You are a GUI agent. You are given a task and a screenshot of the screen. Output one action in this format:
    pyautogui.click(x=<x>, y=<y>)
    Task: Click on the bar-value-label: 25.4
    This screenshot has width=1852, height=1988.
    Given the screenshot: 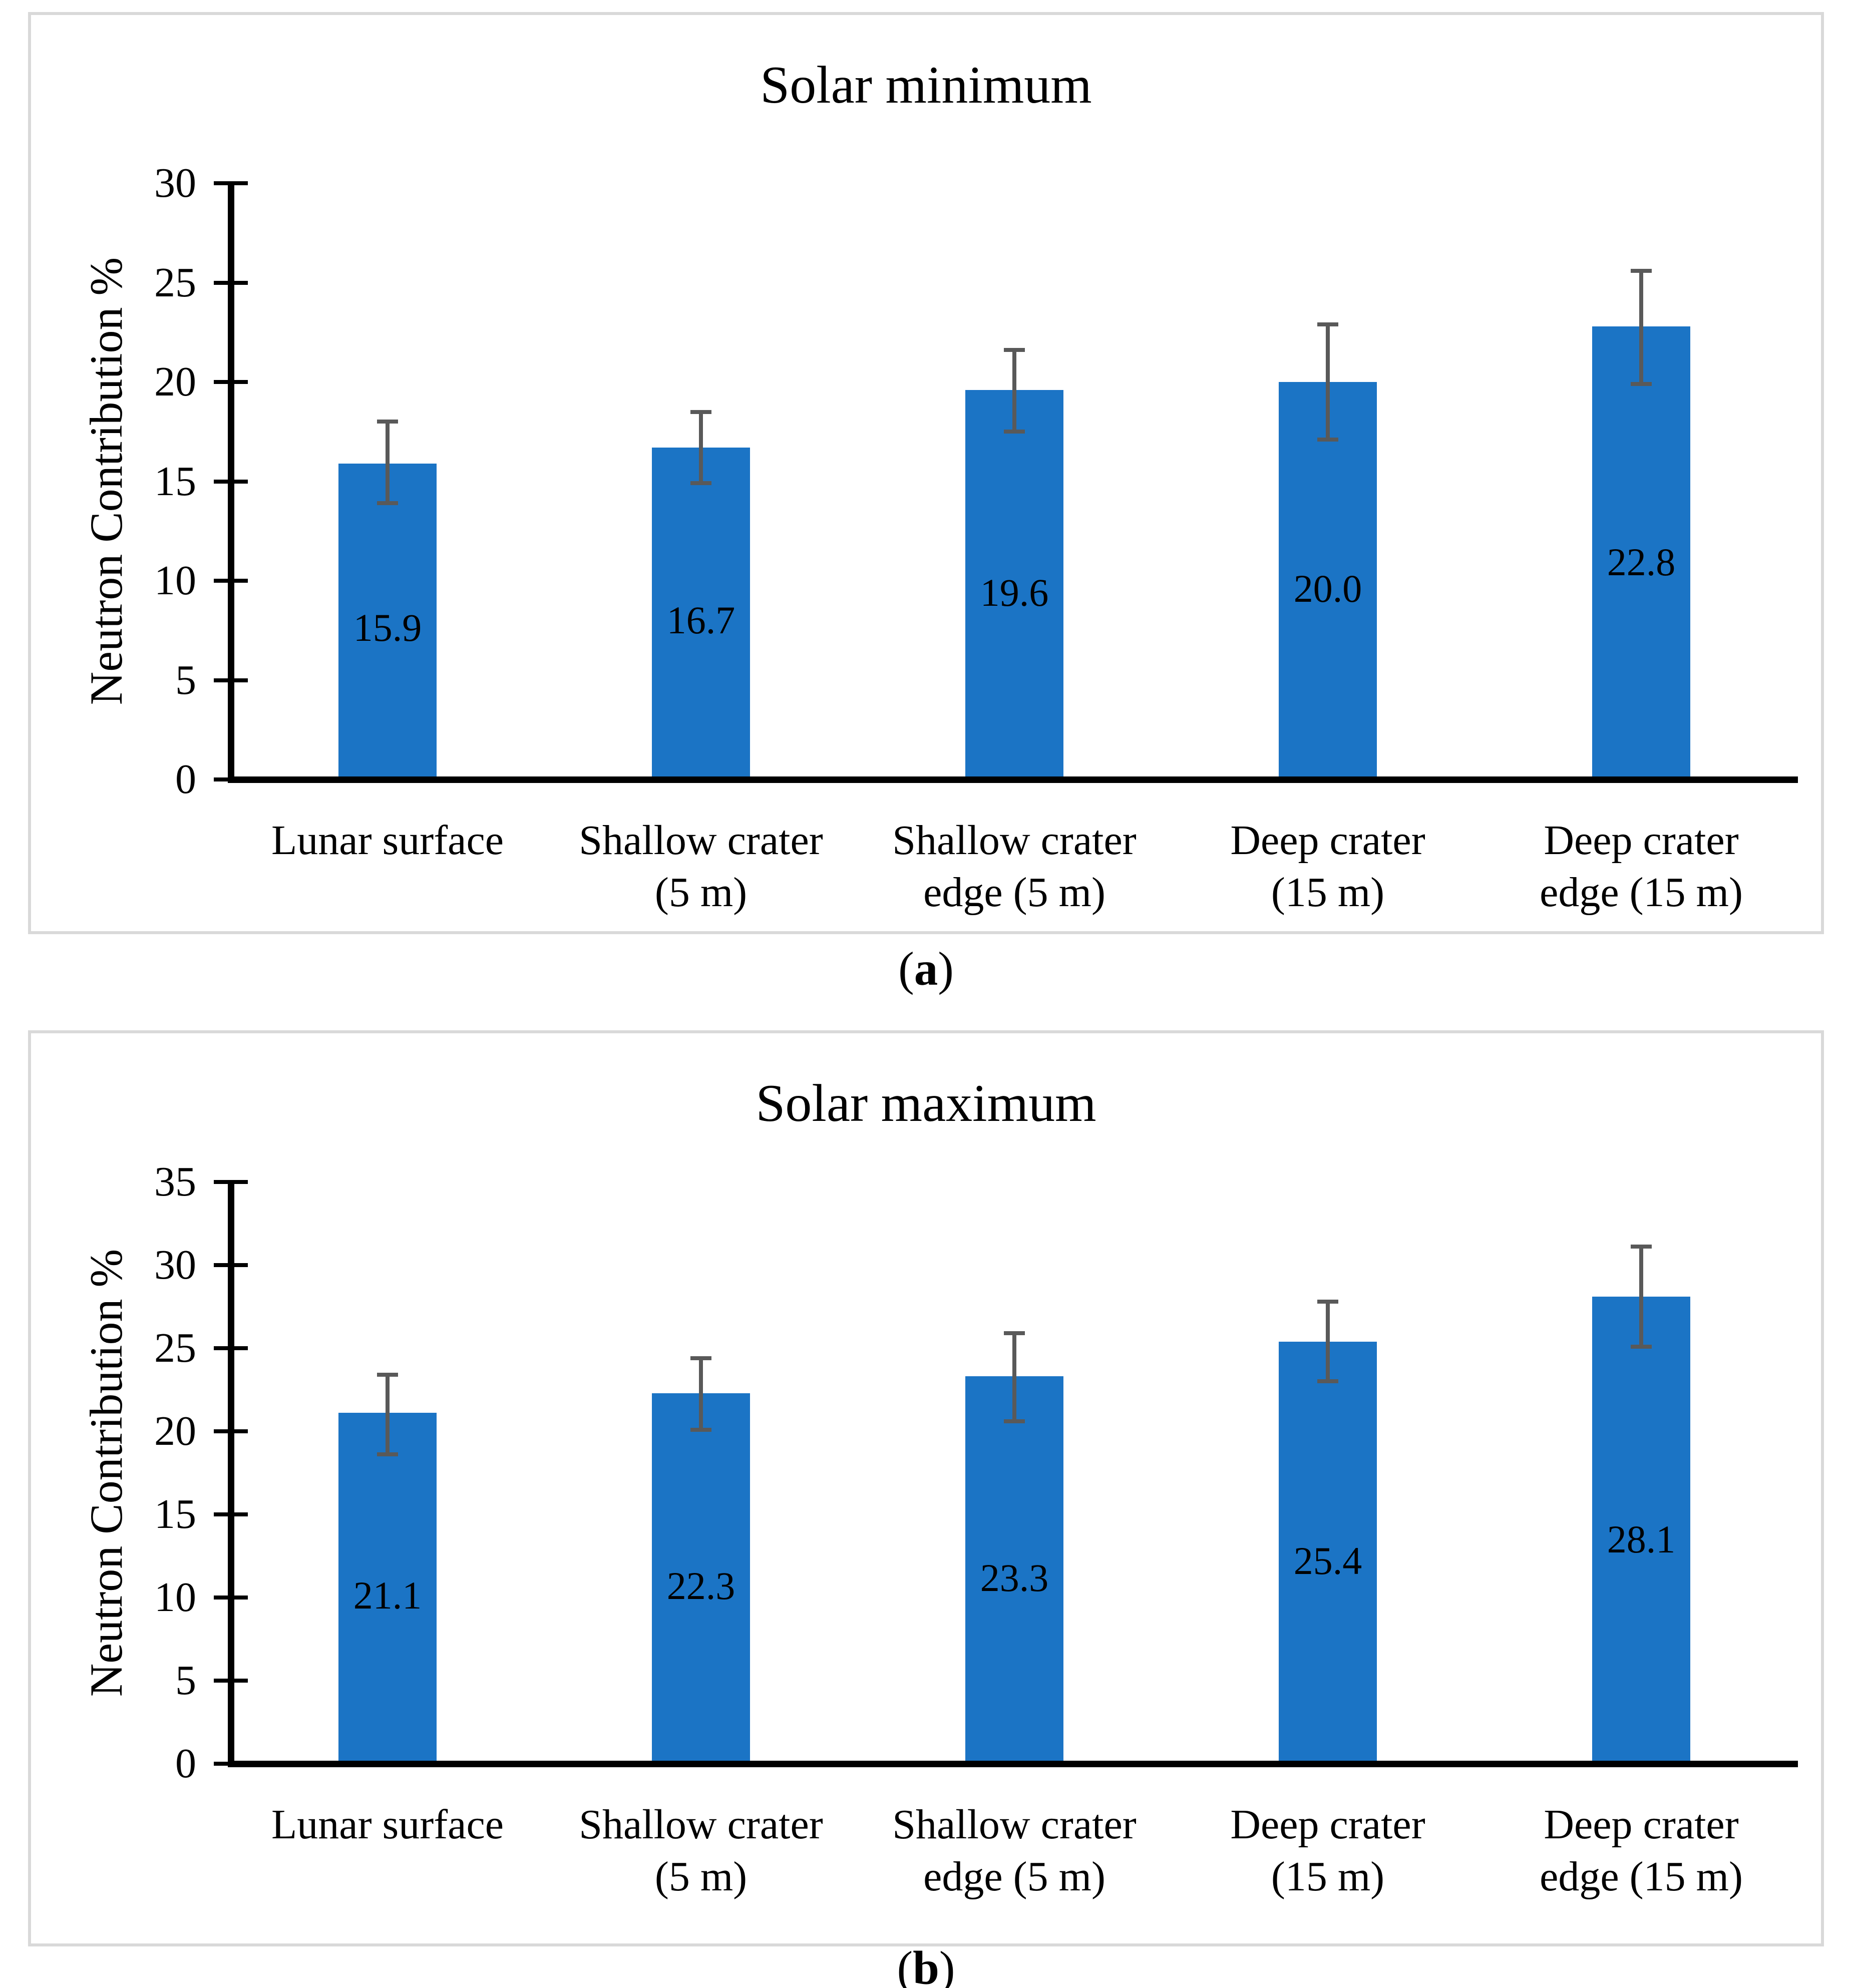 What is the action you would take?
    pyautogui.click(x=1327, y=1561)
    